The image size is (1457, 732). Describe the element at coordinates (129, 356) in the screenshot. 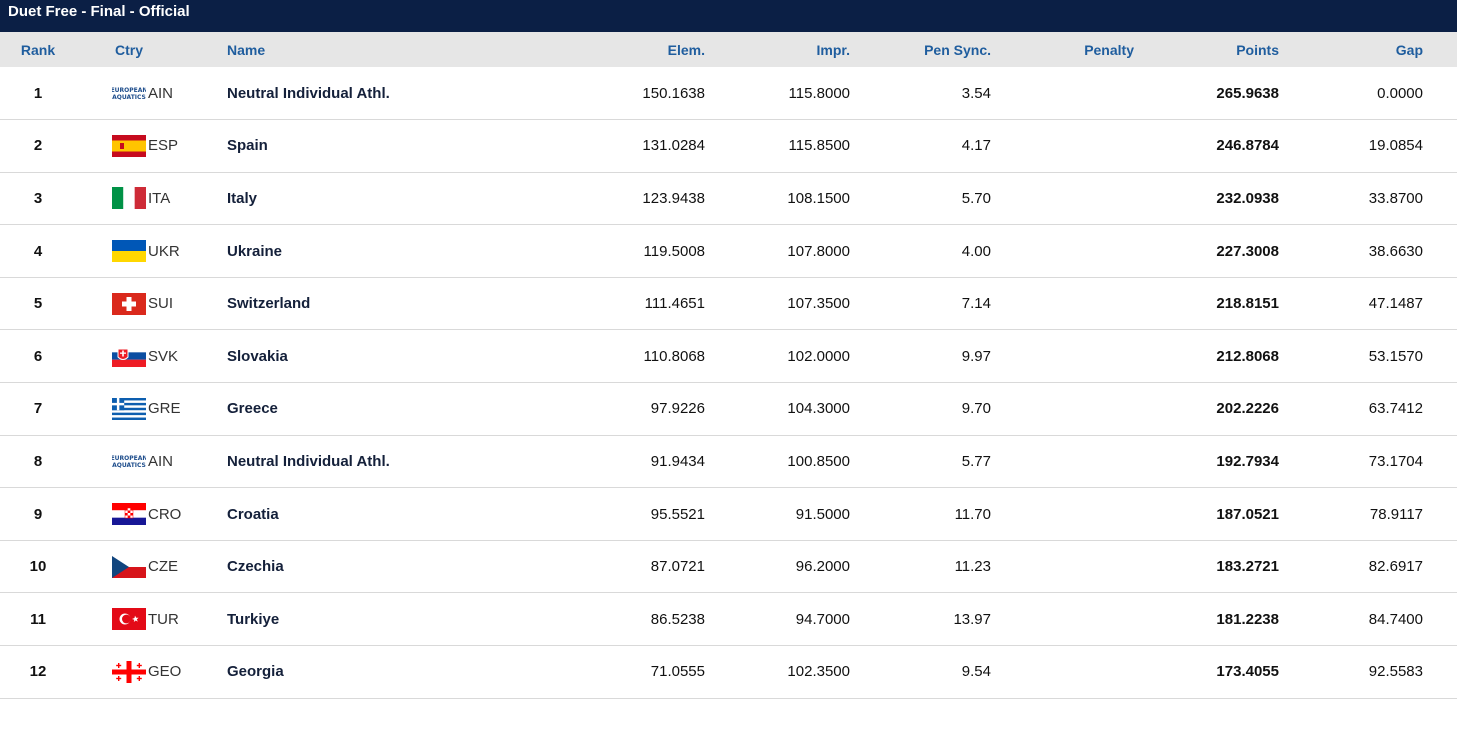

I see `slovakia-flag-icon` at that location.